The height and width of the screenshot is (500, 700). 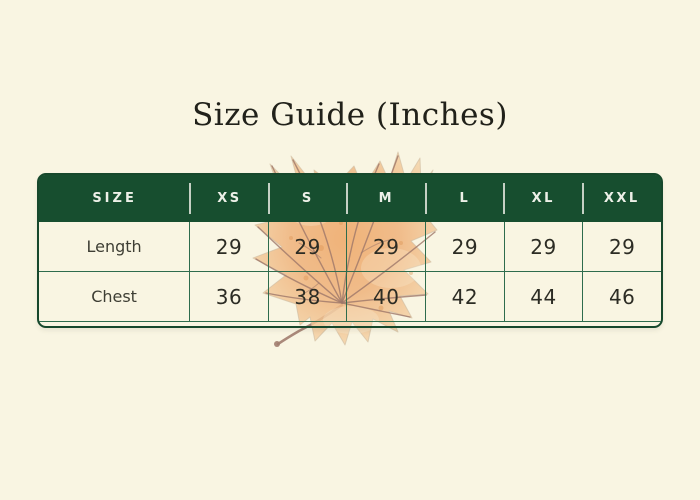 What do you see at coordinates (465, 297) in the screenshot?
I see `chest-l-value: 42` at bounding box center [465, 297].